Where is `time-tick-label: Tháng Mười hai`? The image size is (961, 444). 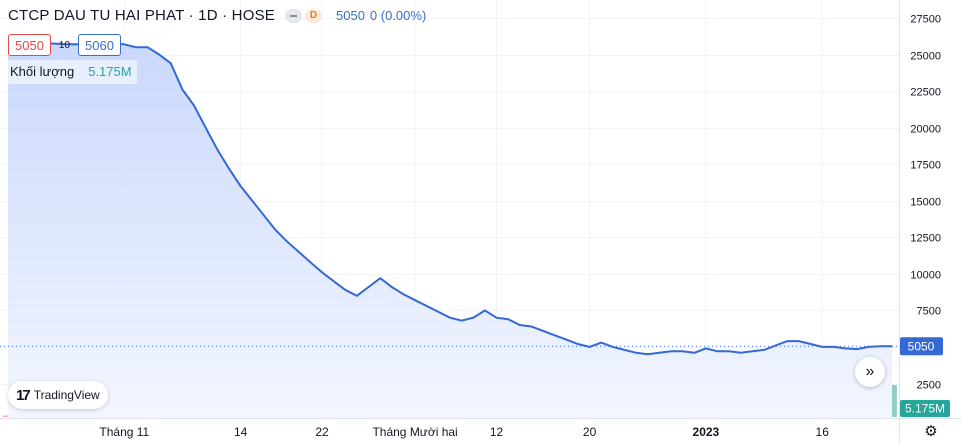
time-tick-label: Tháng Mười hai is located at coordinates (414, 432).